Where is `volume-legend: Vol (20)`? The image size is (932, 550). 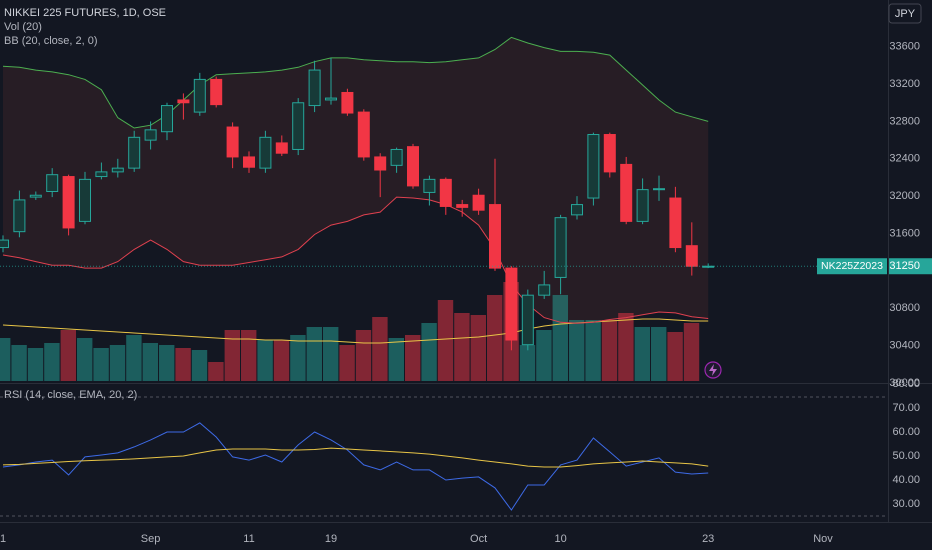 volume-legend: Vol (20) is located at coordinates (23, 27).